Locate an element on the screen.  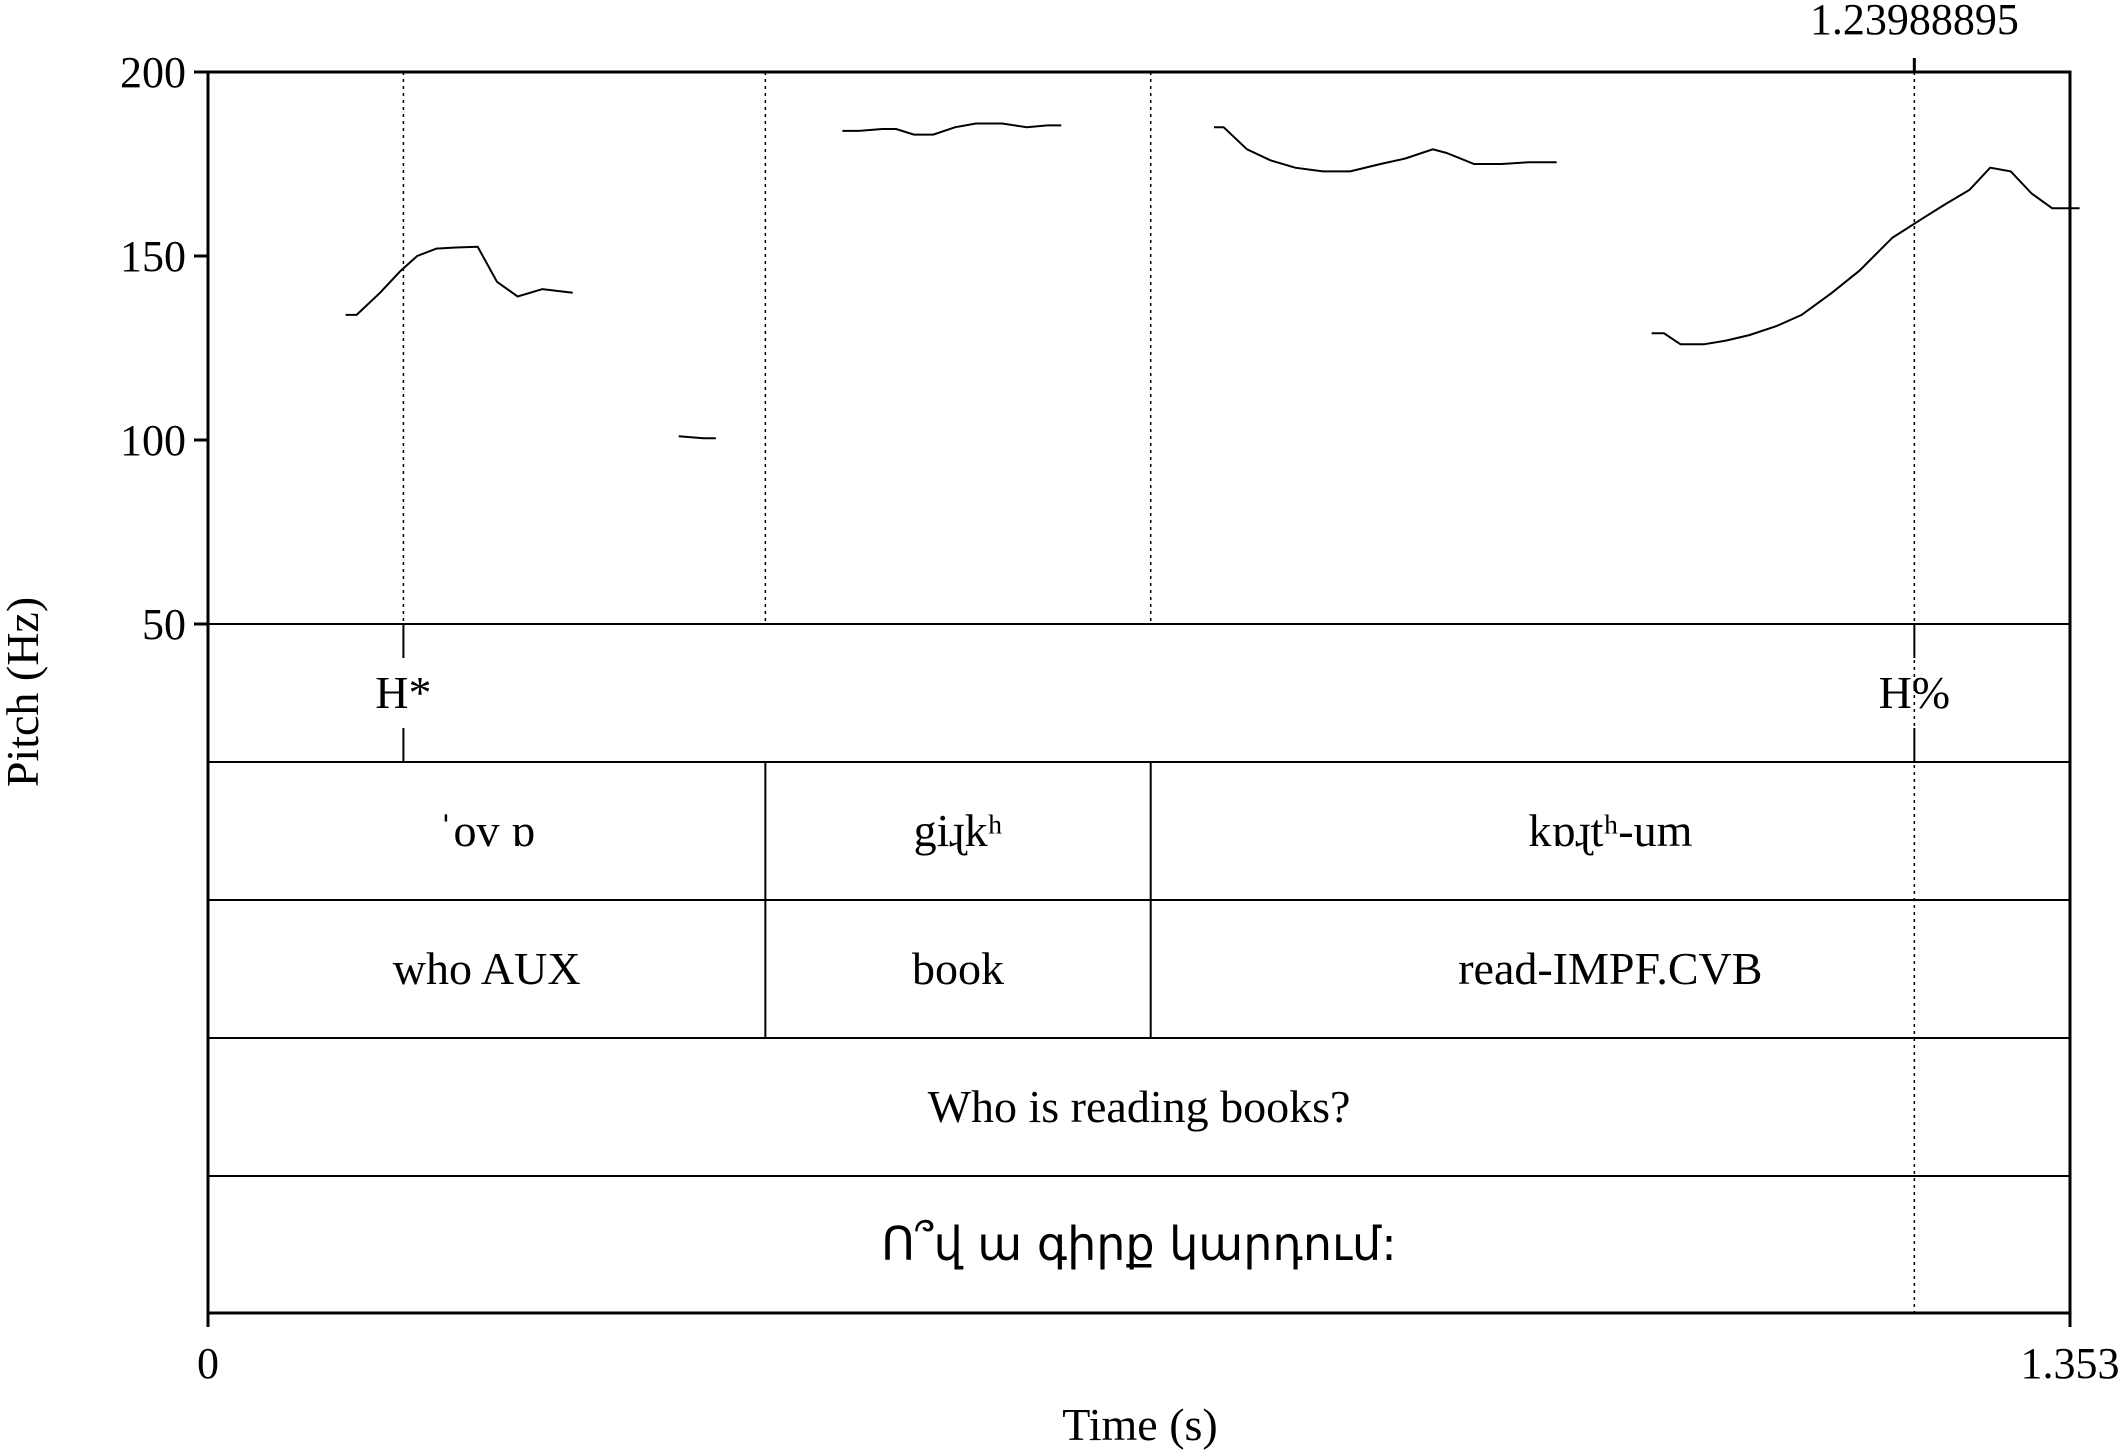
y-axis-label: Pitch (Hz) is located at coordinates (24, 692).